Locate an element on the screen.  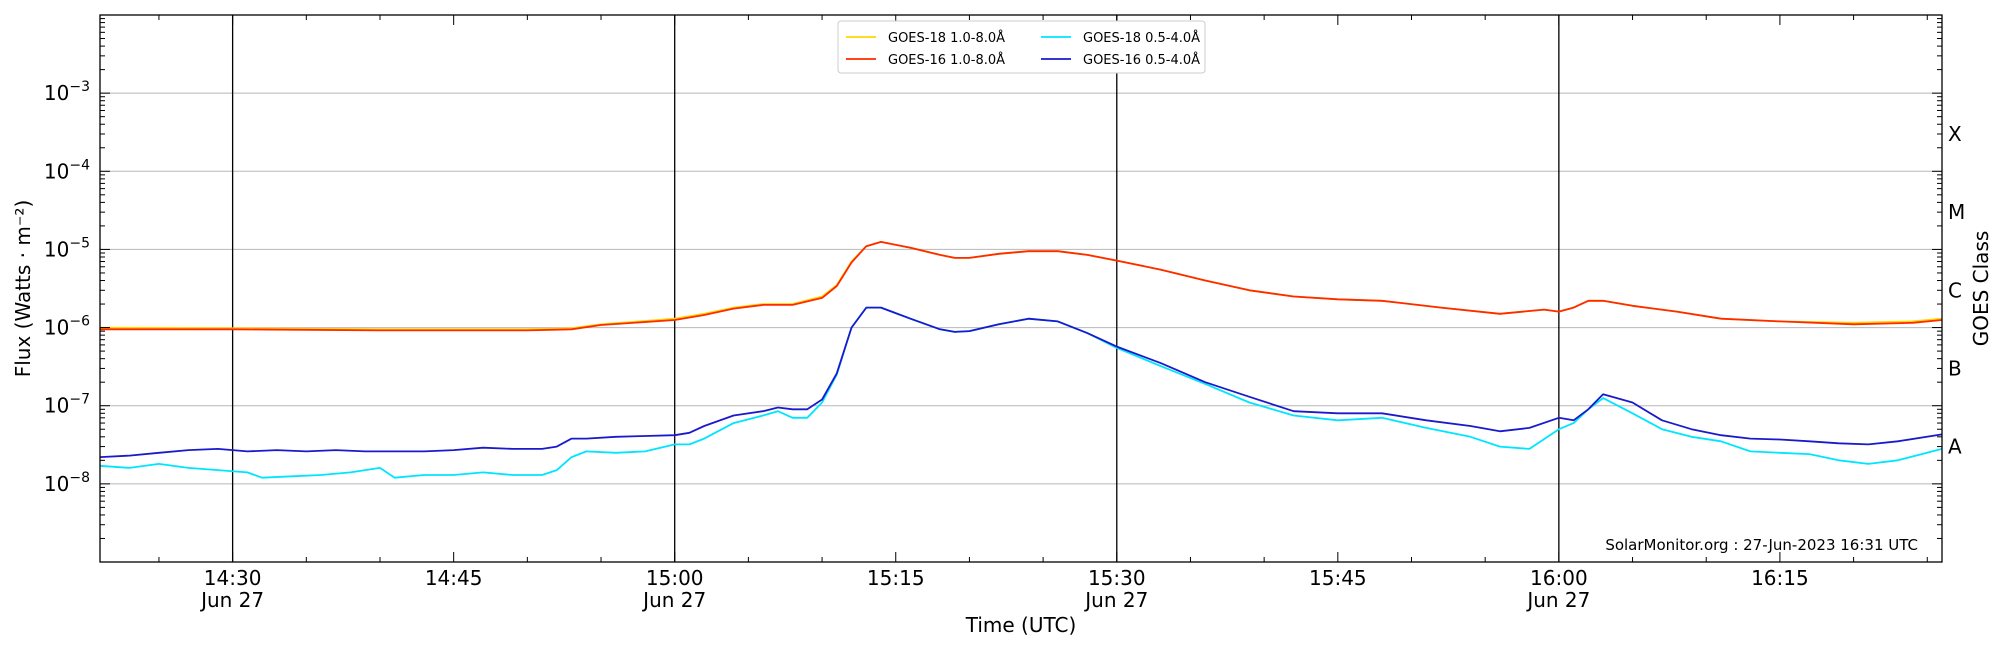
y-tick-label: 10⁻³ is located at coordinates (67, 92).